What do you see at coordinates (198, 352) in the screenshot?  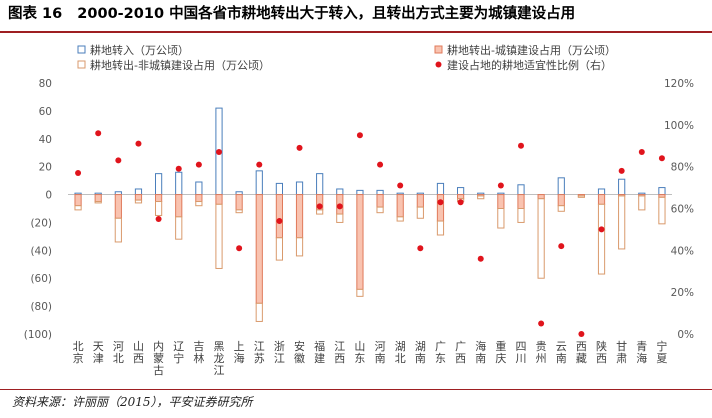 I see `category-label: 吉林` at bounding box center [198, 352].